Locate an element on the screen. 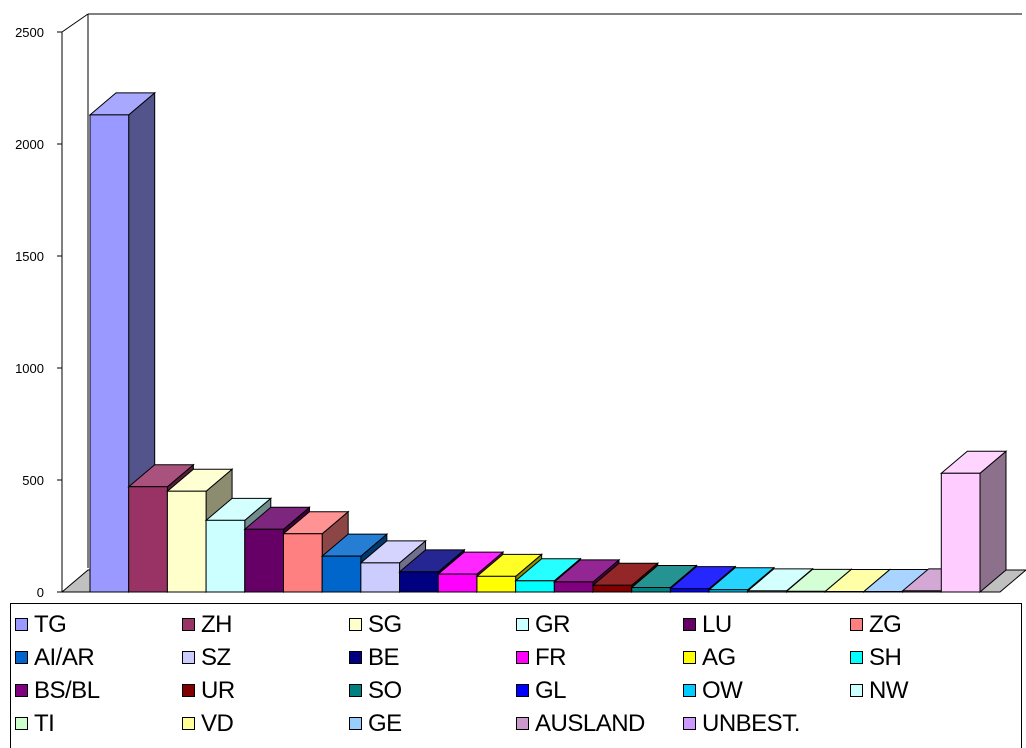  legend-label: SG is located at coordinates (385, 624).